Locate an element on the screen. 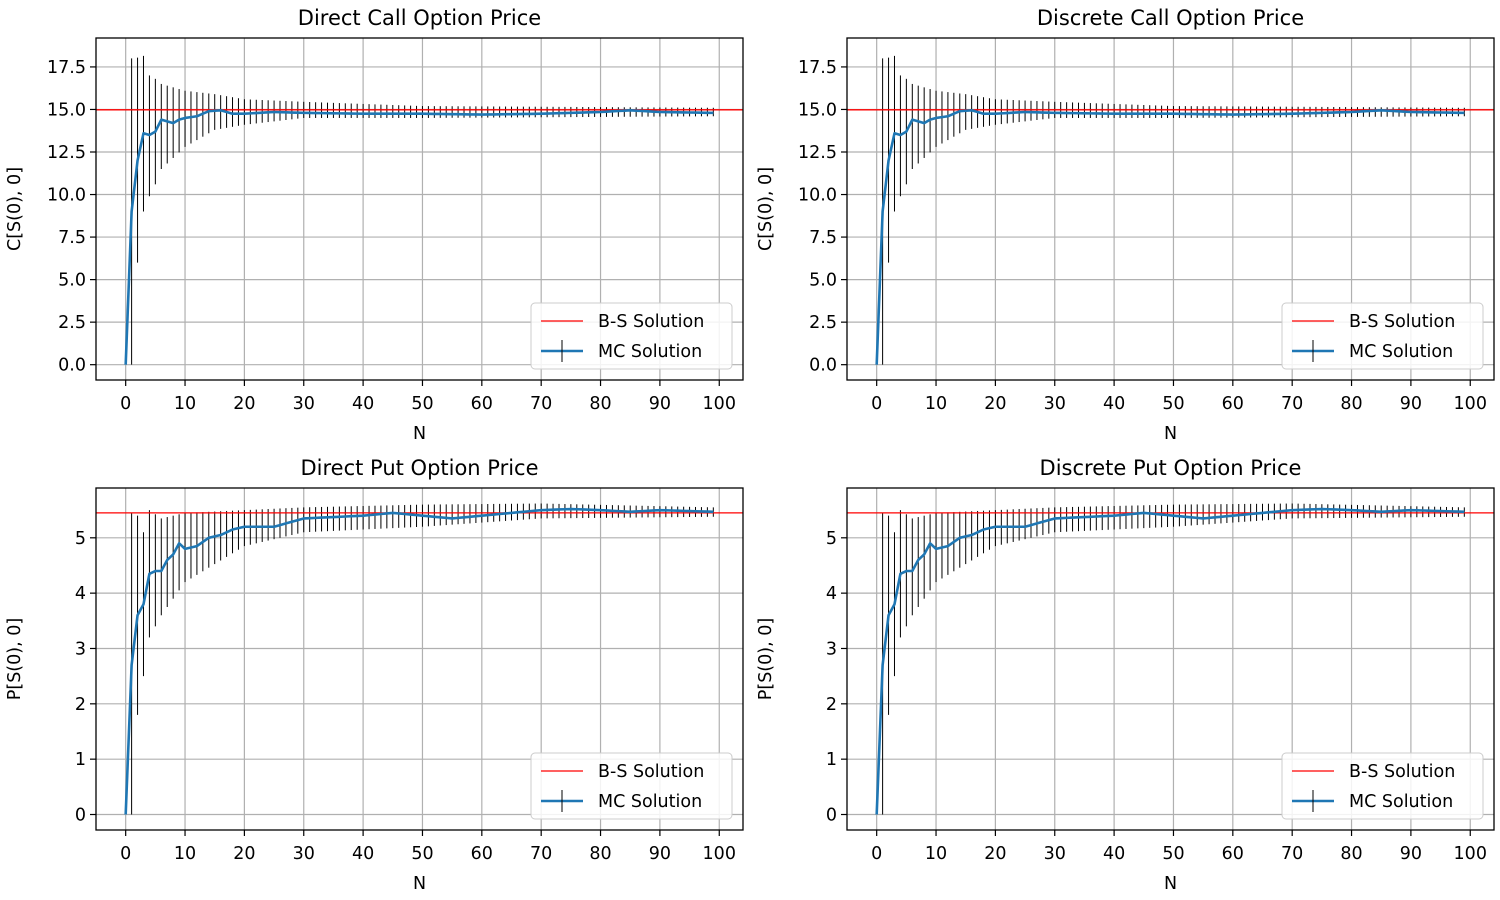 This screenshot has width=1500, height=900. y-tick-label: 10.0 is located at coordinates (817, 196).